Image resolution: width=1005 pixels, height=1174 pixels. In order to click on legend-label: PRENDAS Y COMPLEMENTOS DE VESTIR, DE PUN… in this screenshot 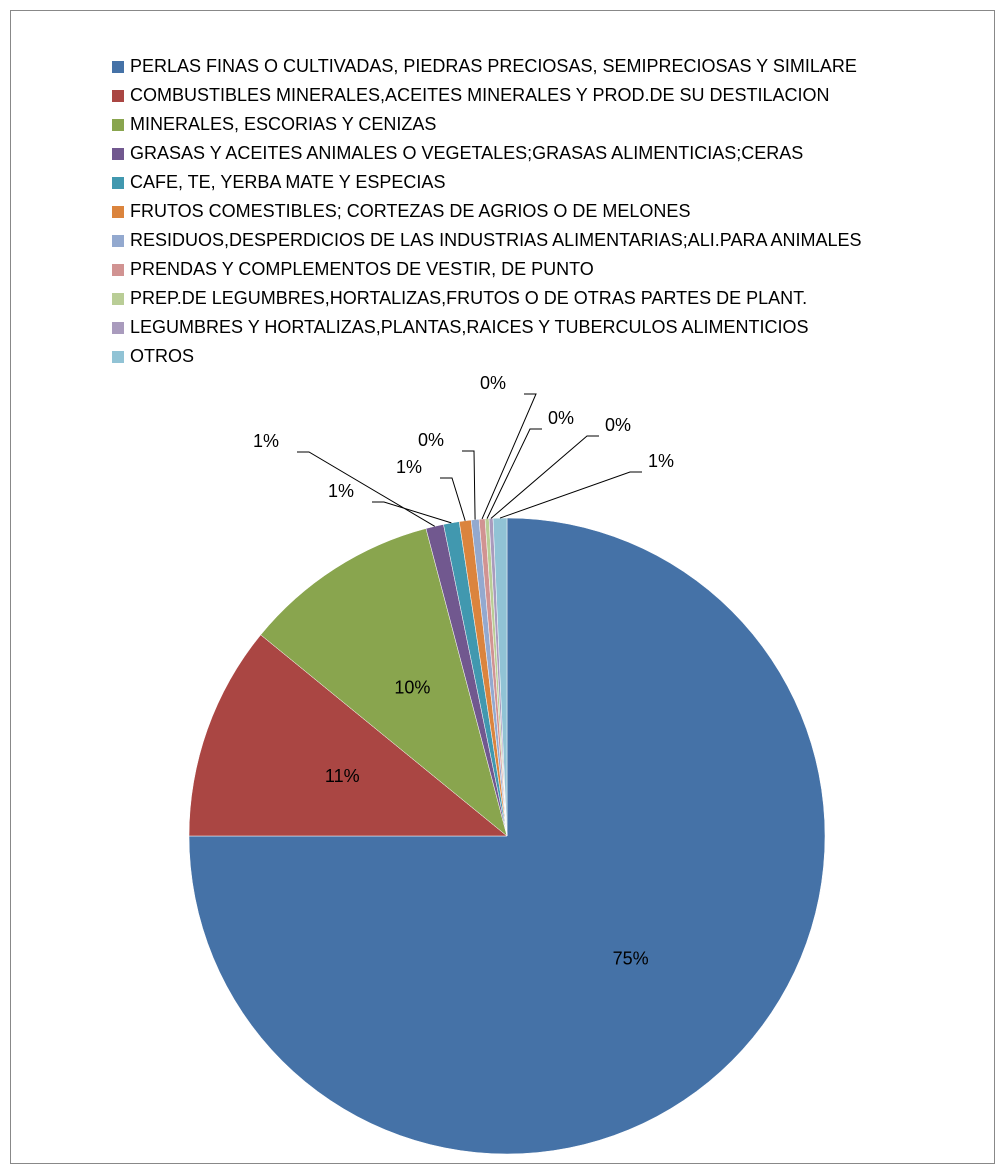, I will do `click(362, 269)`.